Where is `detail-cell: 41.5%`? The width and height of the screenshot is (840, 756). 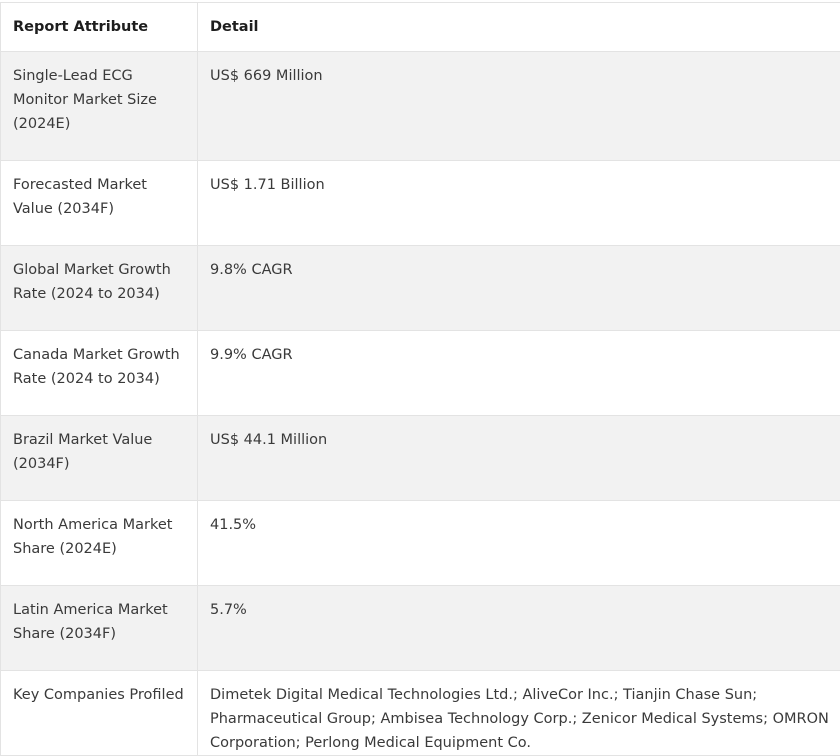 detail-cell: 41.5% is located at coordinates (519, 543).